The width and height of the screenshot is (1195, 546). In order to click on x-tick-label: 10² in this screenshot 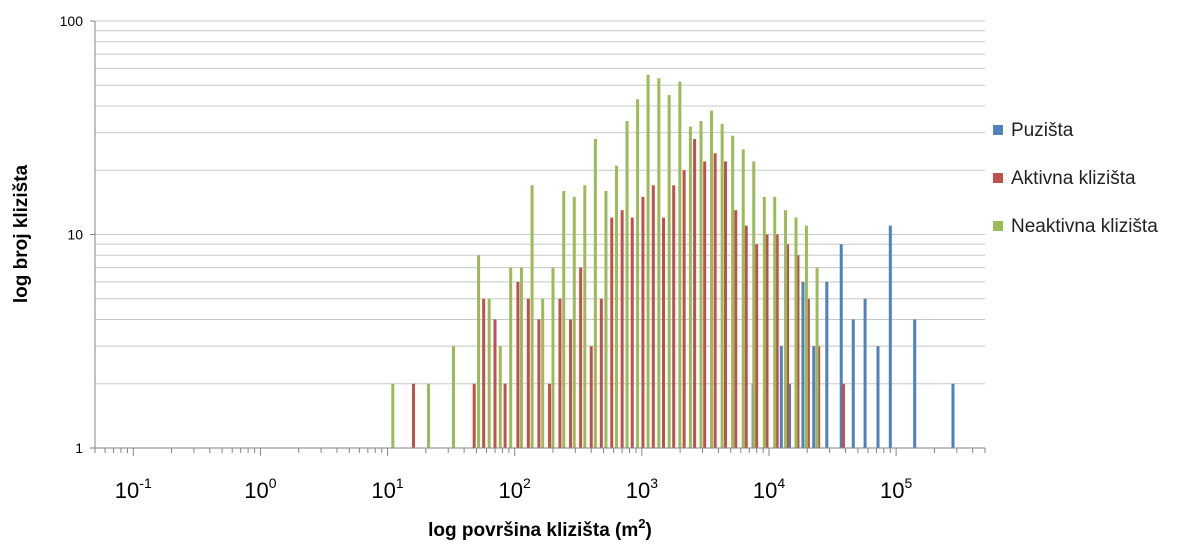, I will do `click(515, 489)`.